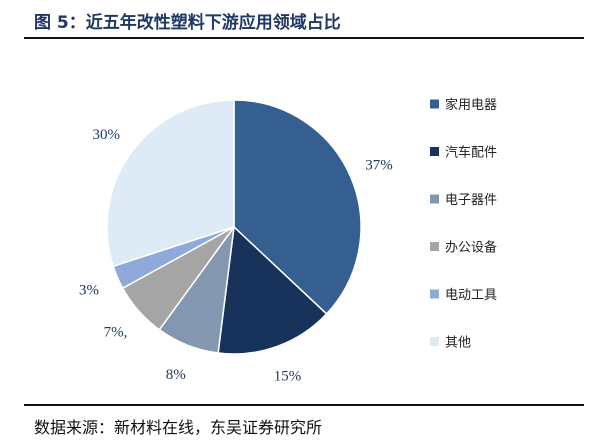 Image resolution: width=598 pixels, height=448 pixels. What do you see at coordinates (471, 153) in the screenshot?
I see `legend-label-2: 汽车配件` at bounding box center [471, 153].